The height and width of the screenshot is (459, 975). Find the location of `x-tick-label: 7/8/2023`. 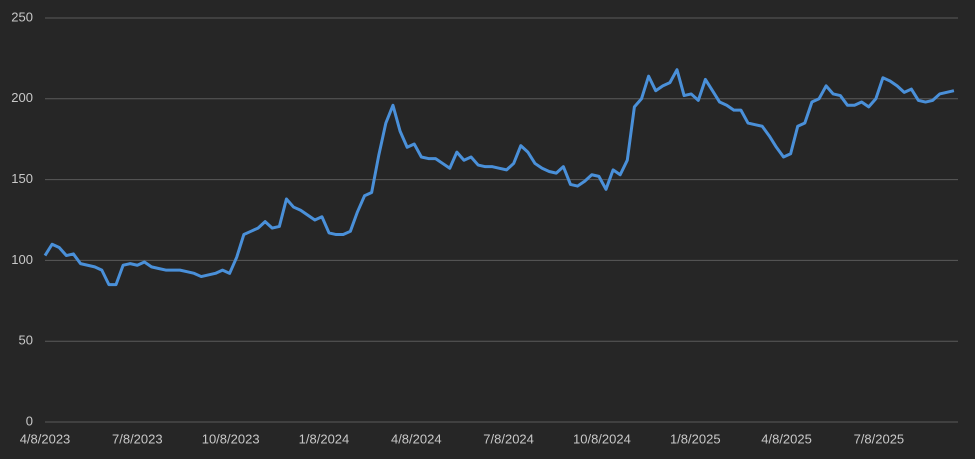

x-tick-label: 7/8/2023 is located at coordinates (137, 438).